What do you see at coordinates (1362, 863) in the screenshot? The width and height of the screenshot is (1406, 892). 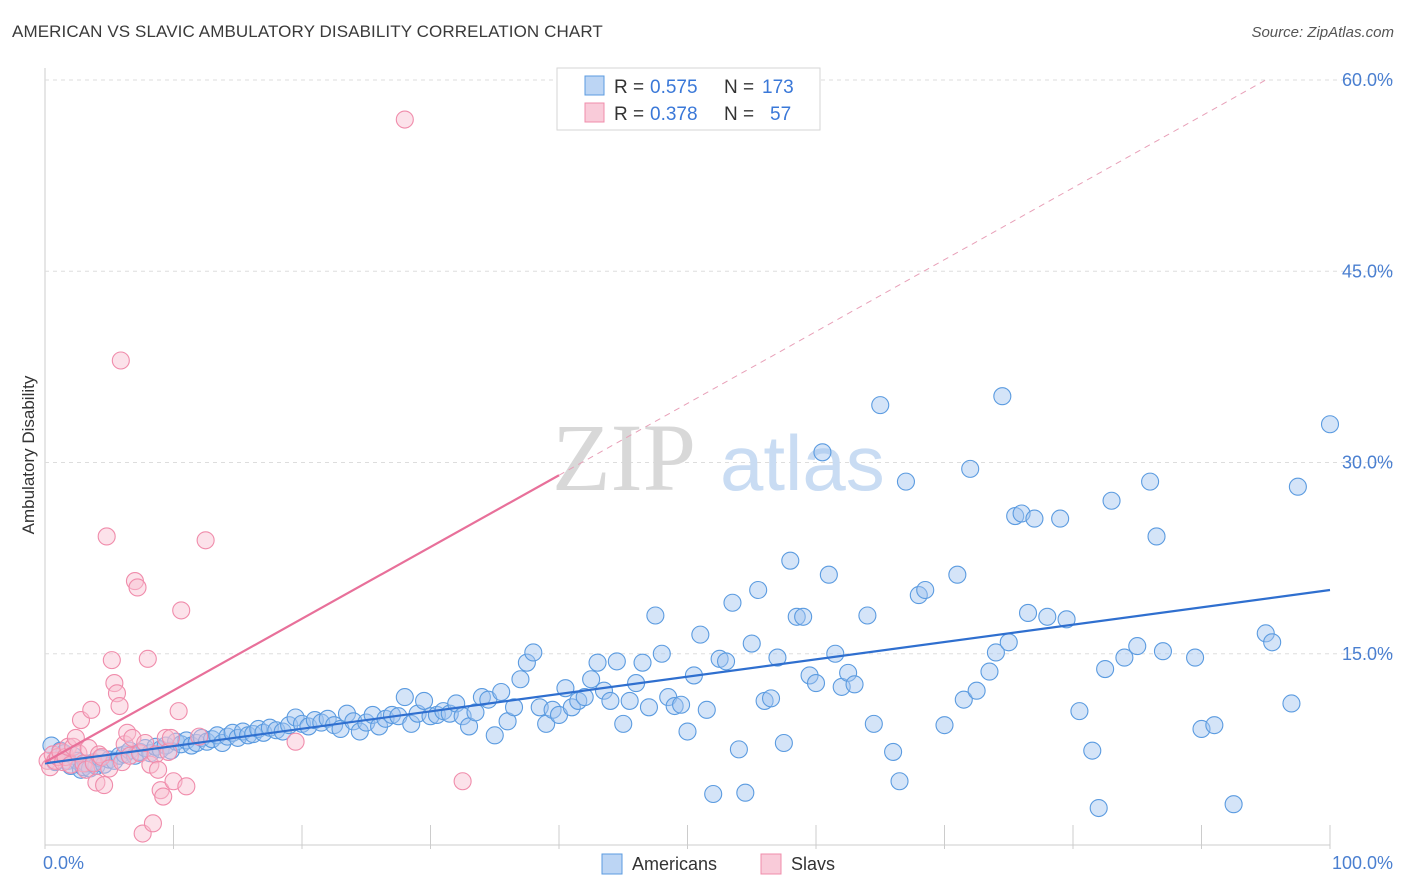 I see `x-tick-label-1: 100.0%` at bounding box center [1362, 863].